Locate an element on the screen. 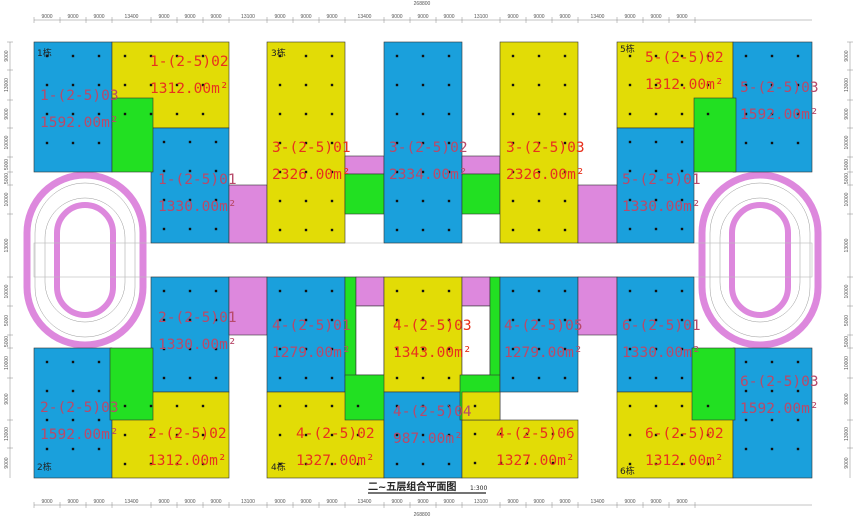 The image size is (860, 519). unit-label-4-(2-5)01: 4-(2-5)01 1279.00m² is located at coordinates (311, 339).